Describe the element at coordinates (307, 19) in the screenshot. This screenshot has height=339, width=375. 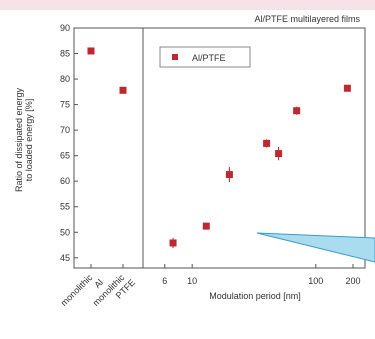
I see `chart-title: Al/PTFE multilayered films` at that location.